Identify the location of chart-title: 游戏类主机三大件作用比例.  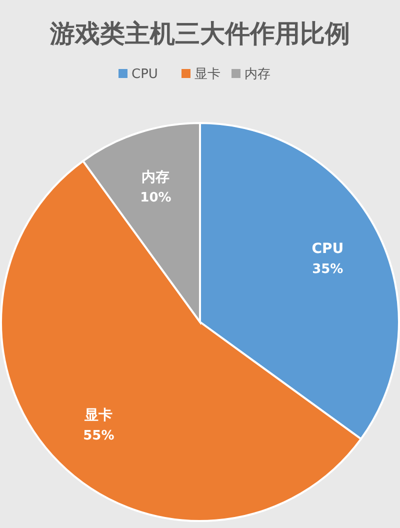
(199, 33).